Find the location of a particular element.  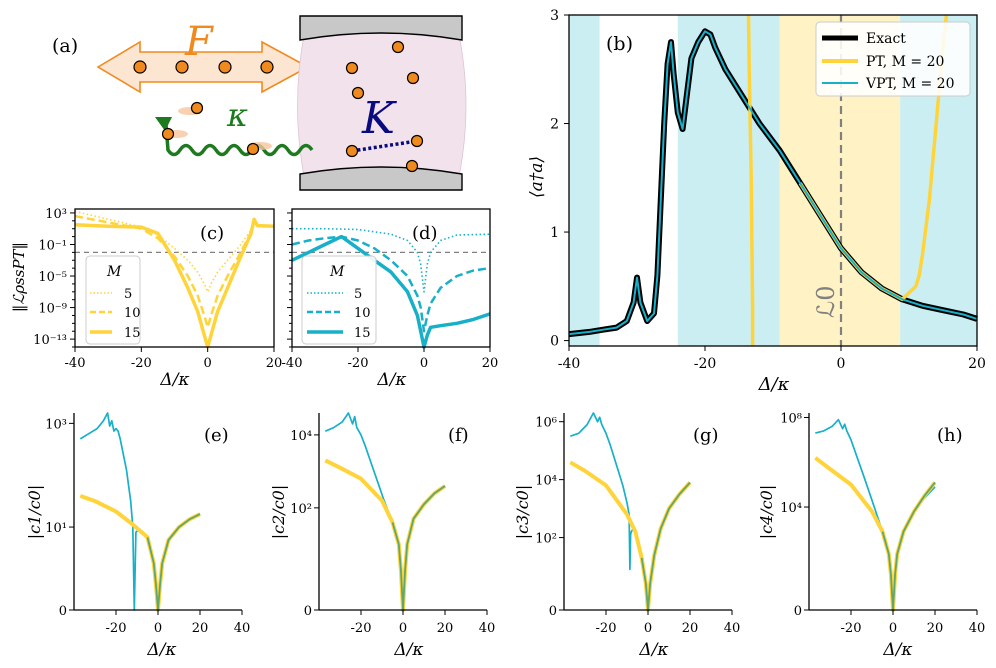

c-y-tick-label: 10⁻⁵ is located at coordinates (52, 277).